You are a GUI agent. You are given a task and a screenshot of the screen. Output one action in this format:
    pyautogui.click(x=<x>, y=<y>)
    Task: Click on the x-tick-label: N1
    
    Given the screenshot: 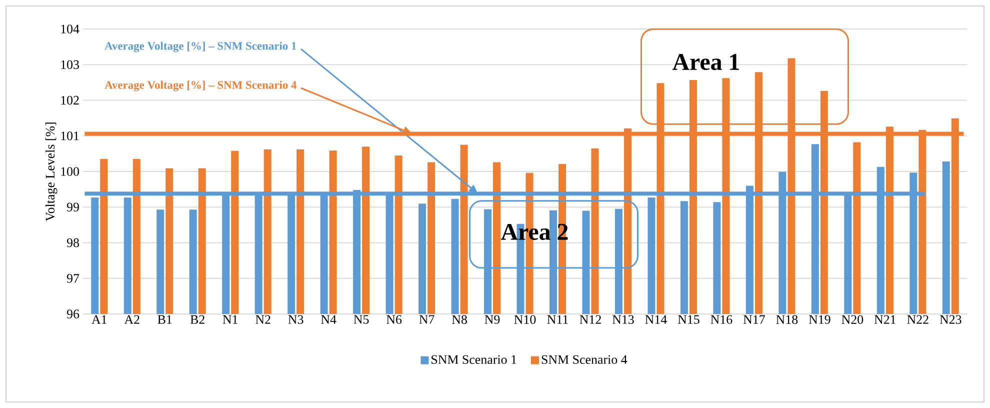 What is the action you would take?
    pyautogui.click(x=230, y=319)
    